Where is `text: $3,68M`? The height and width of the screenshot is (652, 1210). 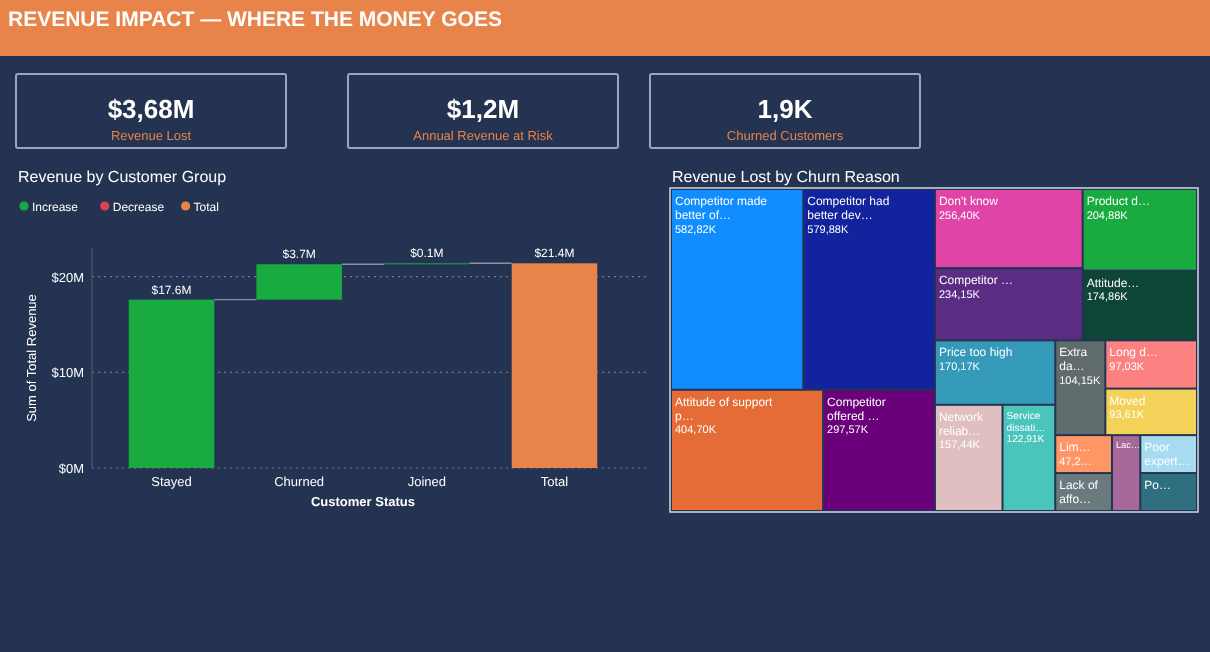
text: $3,68M is located at coordinates (151, 109).